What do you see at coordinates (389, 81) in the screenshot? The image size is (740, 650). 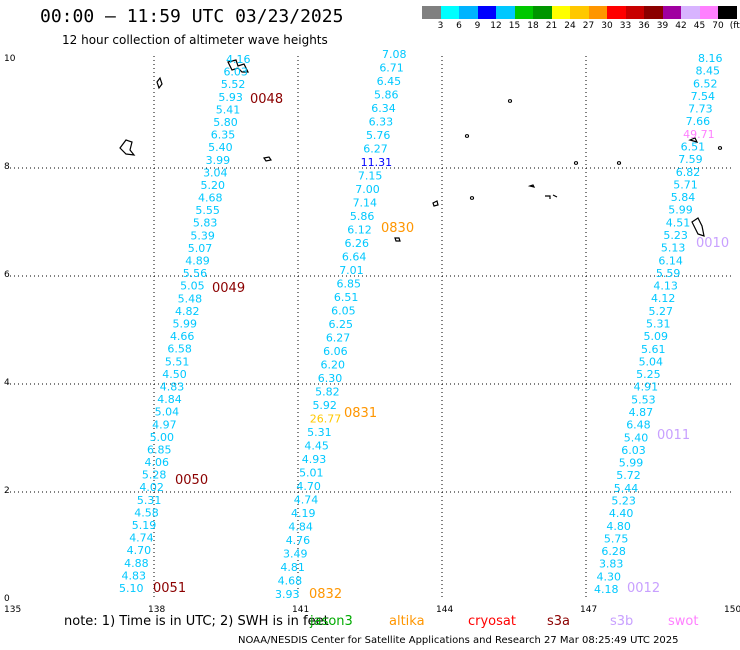 I see `wave-height-label: 6.45` at bounding box center [389, 81].